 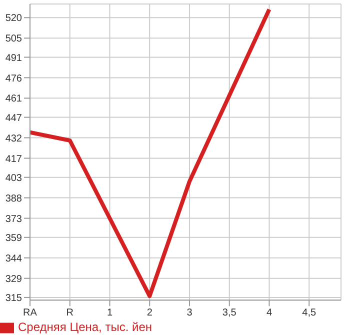 I want to click on y-tick-label: 359, so click(x=13, y=238).